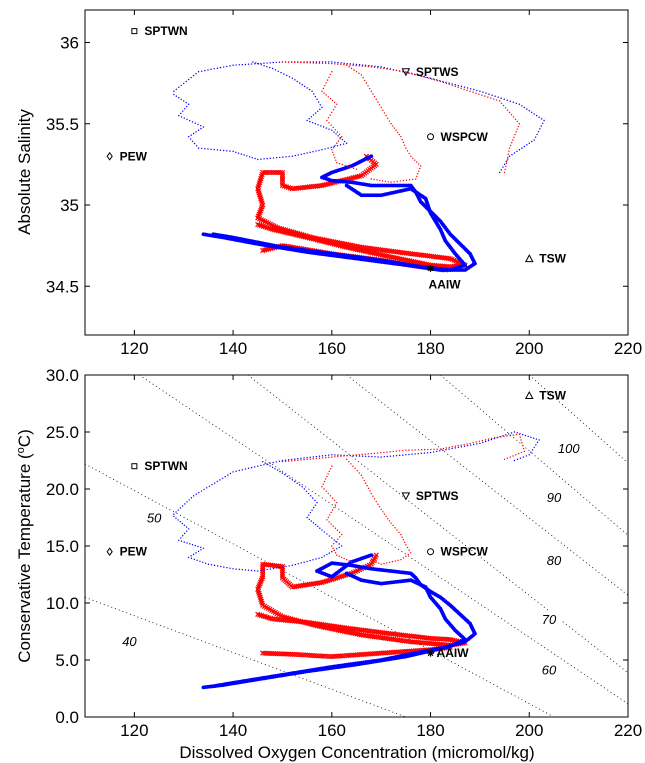  What do you see at coordinates (534, 455) in the screenshot?
I see `oxygen-saturation-isoline` at bounding box center [534, 455].